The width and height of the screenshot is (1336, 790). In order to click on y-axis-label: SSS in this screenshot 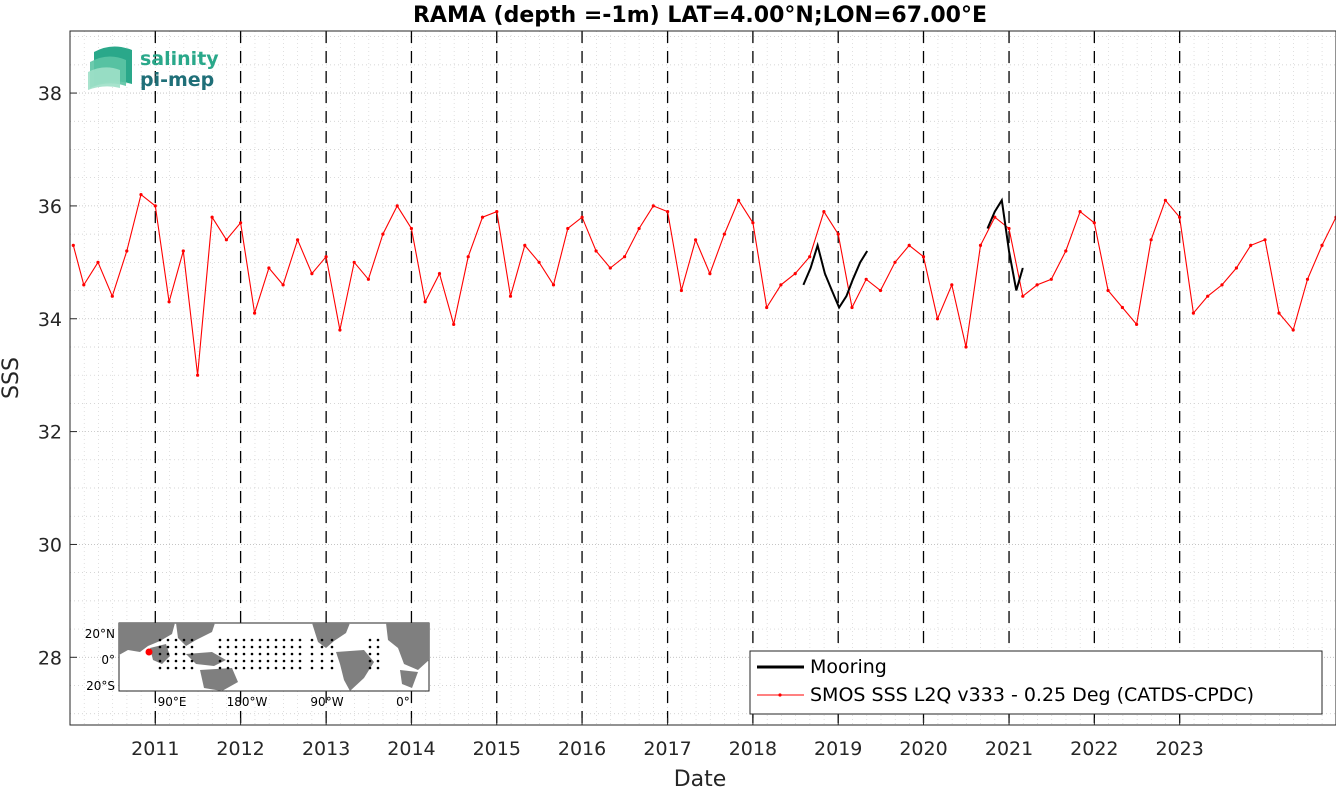, I will do `click(12, 378)`.